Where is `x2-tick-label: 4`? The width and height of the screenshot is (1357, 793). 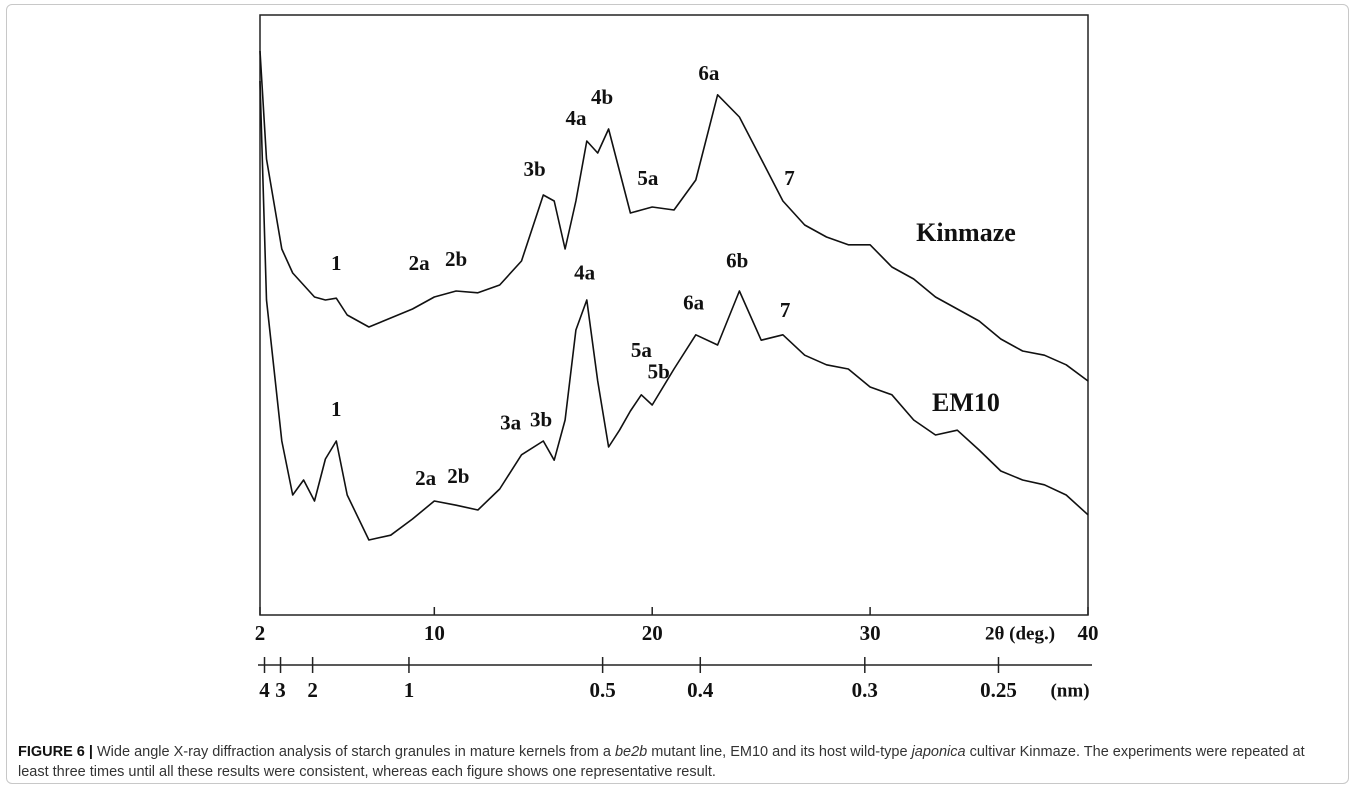 x2-tick-label: 4 is located at coordinates (264, 690).